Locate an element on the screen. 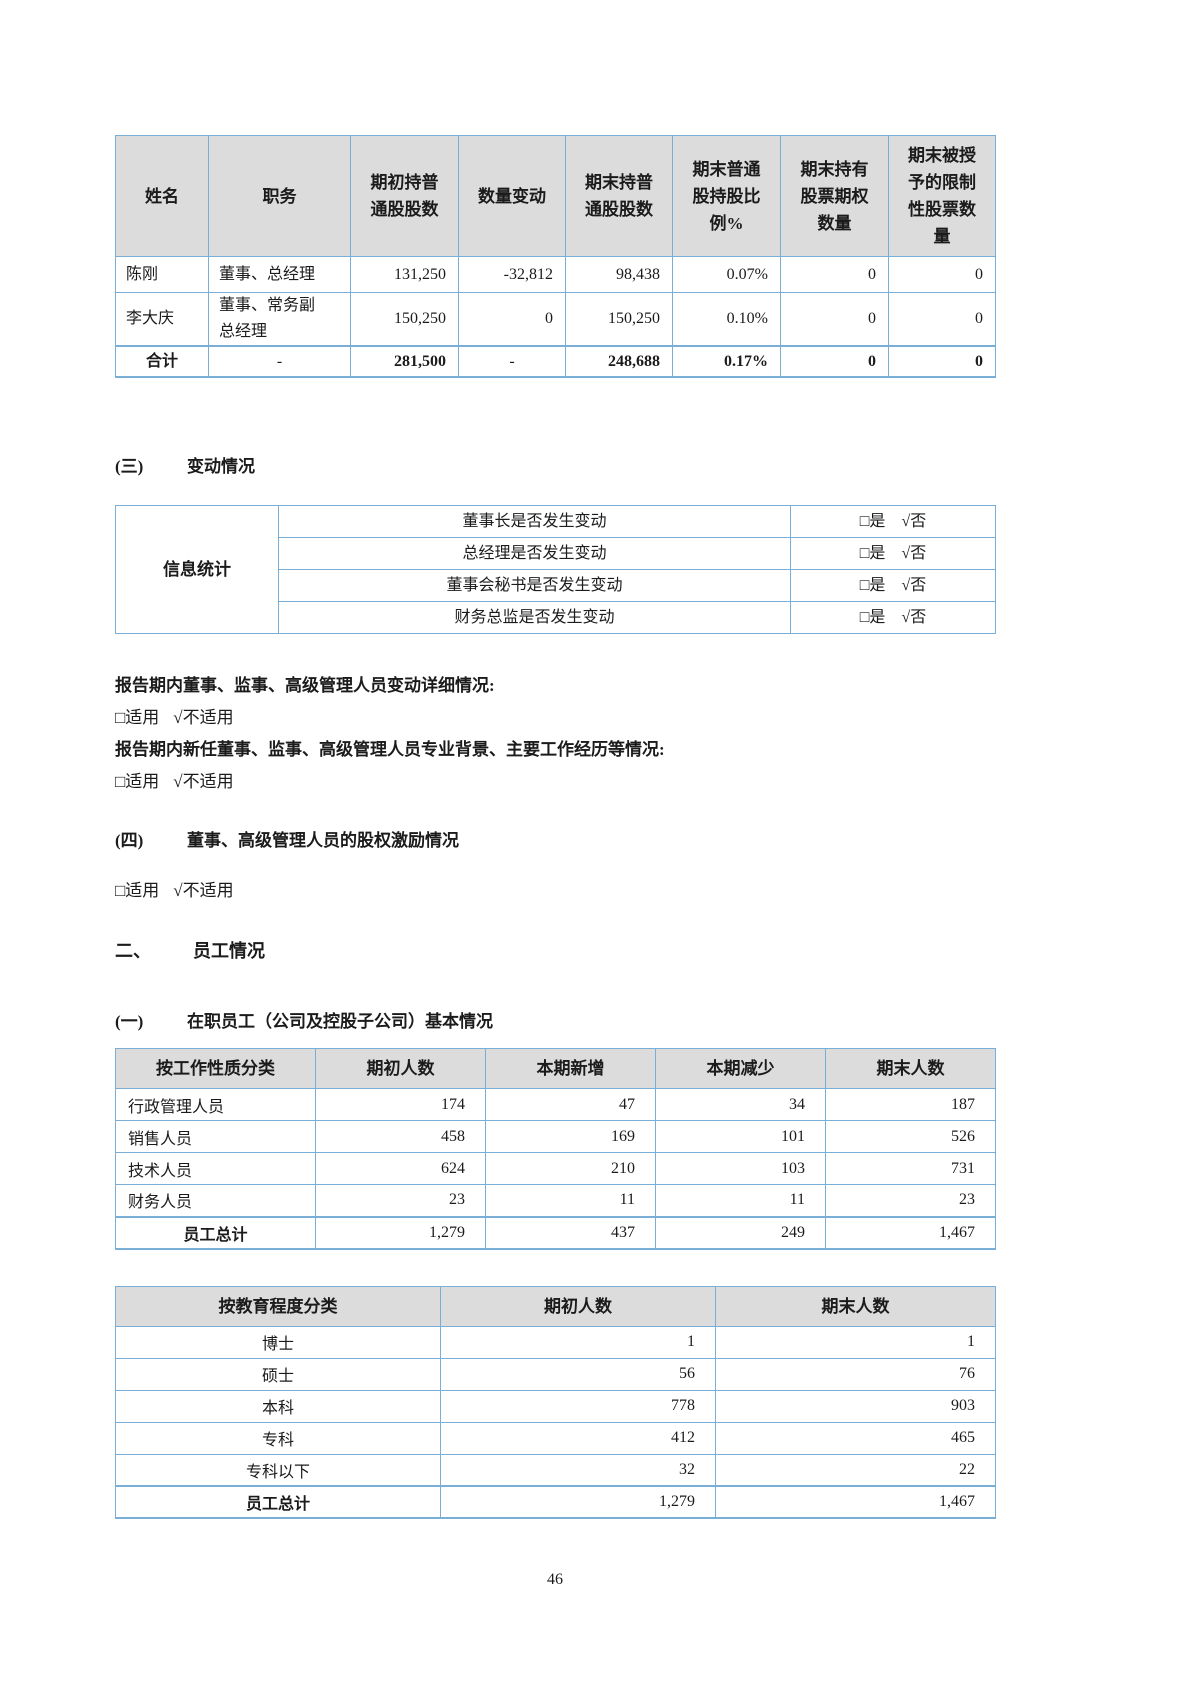 This screenshot has height=1696, width=1200. cell-question: 财务总监是否发生变动 is located at coordinates (534, 617).